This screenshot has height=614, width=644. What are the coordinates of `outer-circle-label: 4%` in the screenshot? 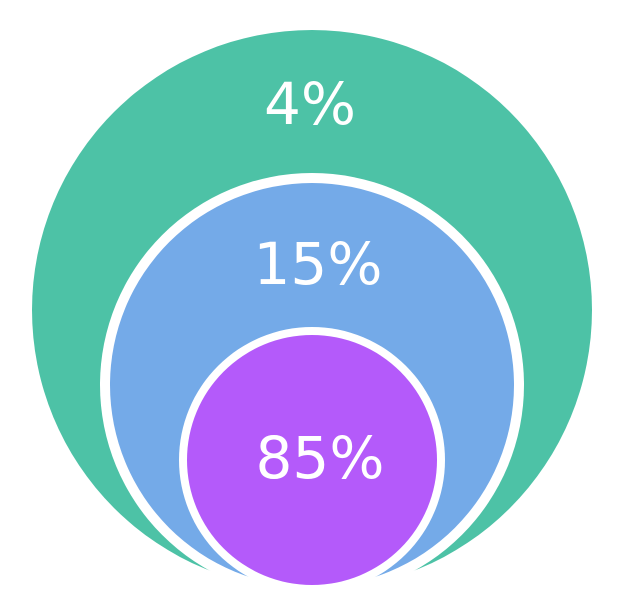 It's located at (310, 104).